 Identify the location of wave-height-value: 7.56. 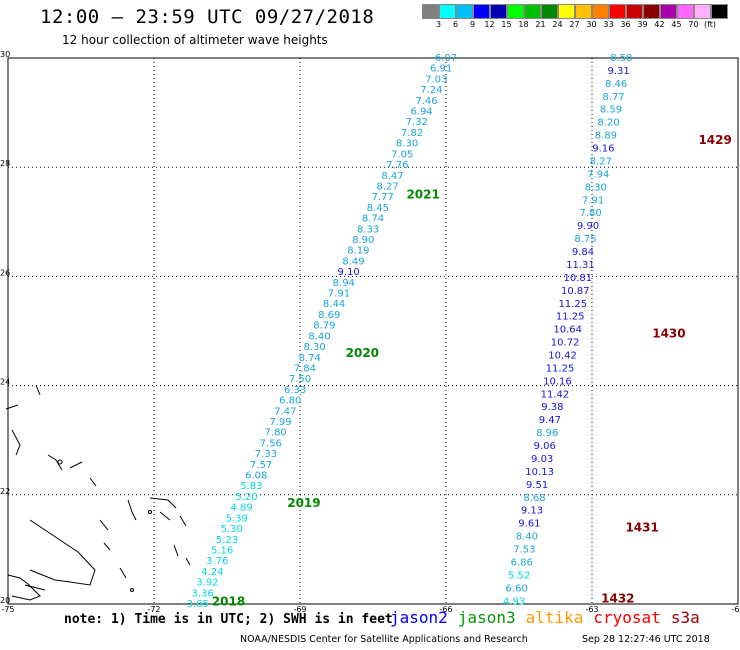
(271, 443).